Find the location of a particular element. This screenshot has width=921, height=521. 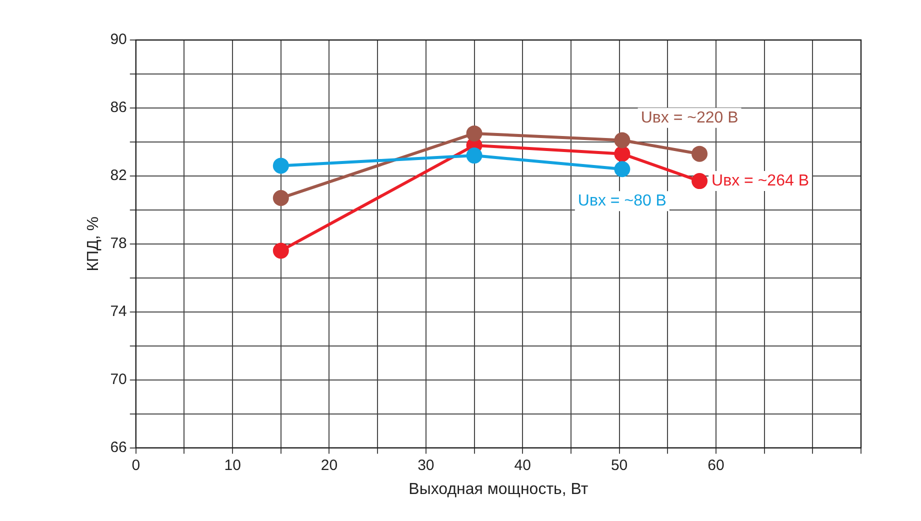

series-label: Uвх = ~220 В is located at coordinates (689, 117).